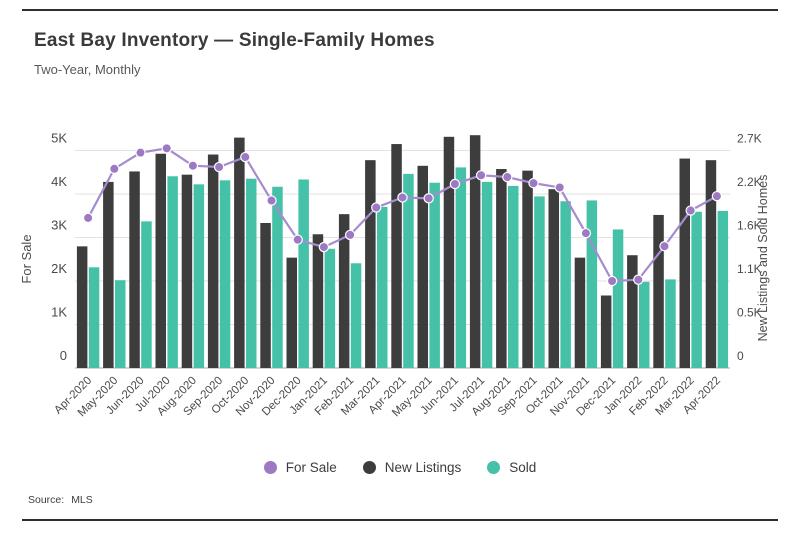  What do you see at coordinates (46, 500) in the screenshot?
I see `source-label: Source:` at bounding box center [46, 500].